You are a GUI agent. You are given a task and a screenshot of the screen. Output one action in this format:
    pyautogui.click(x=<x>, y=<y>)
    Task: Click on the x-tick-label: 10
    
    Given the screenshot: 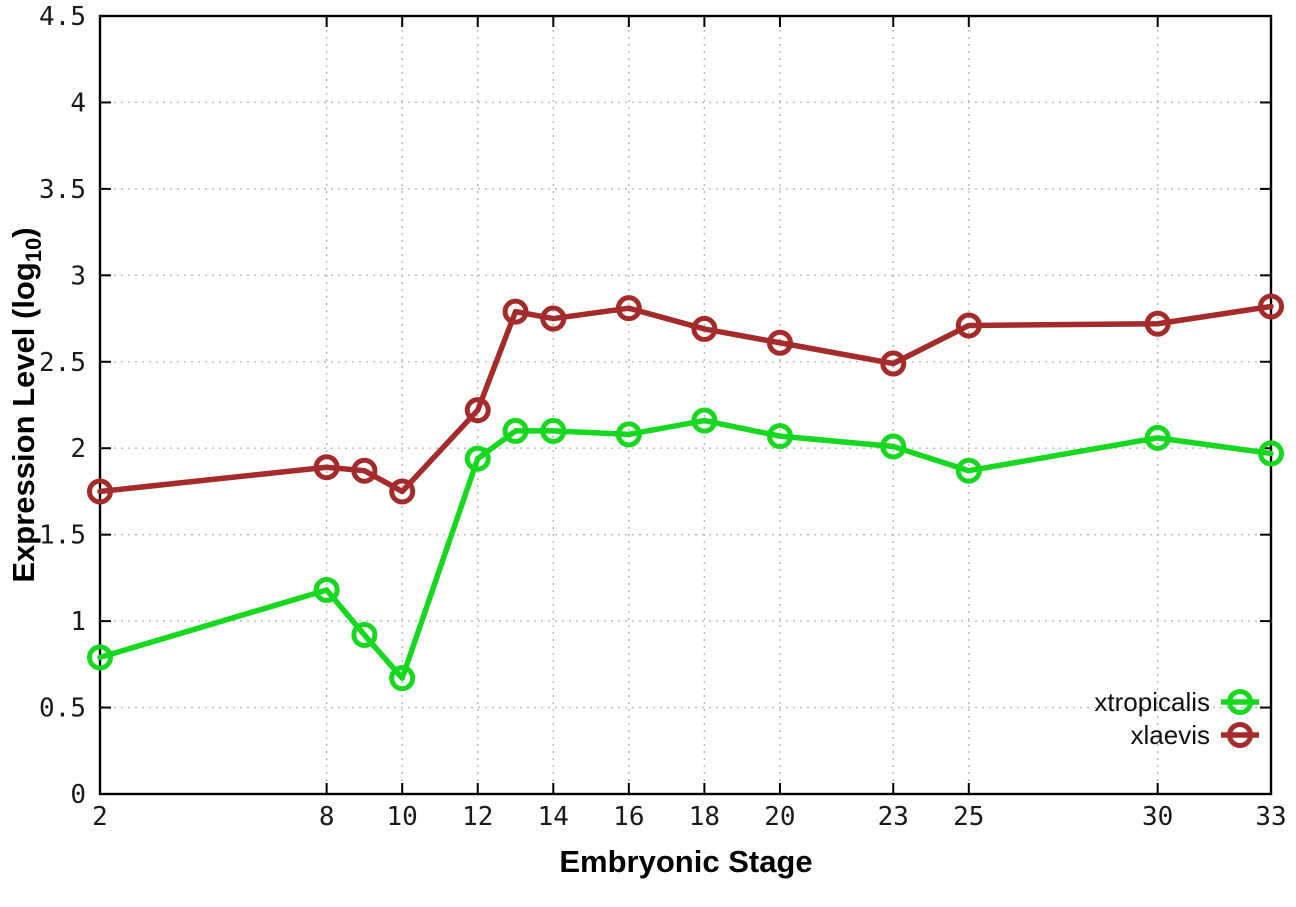 What is the action you would take?
    pyautogui.click(x=402, y=817)
    